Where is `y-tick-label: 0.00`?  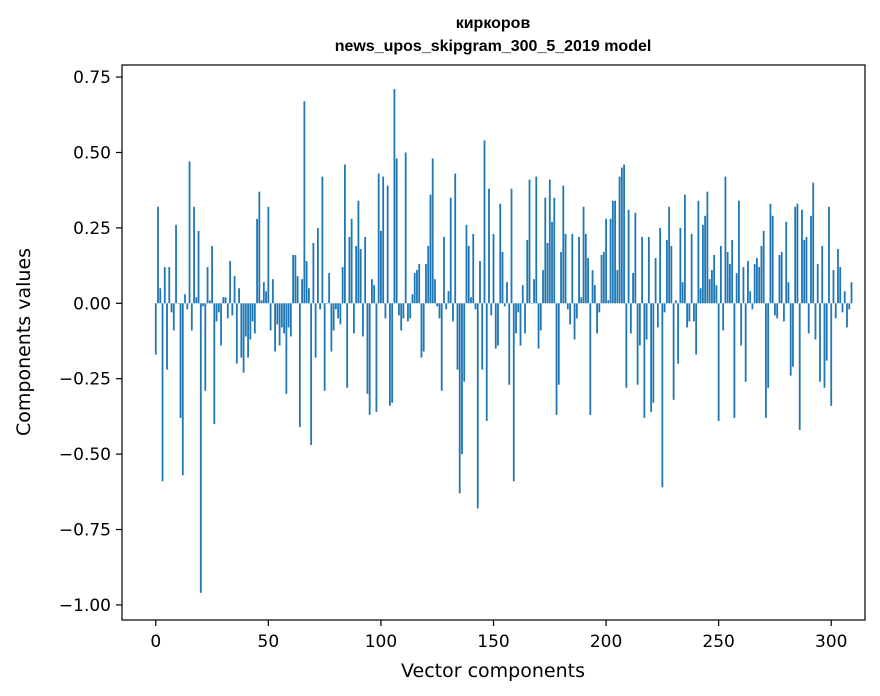 y-tick-label: 0.00 is located at coordinates (92, 304).